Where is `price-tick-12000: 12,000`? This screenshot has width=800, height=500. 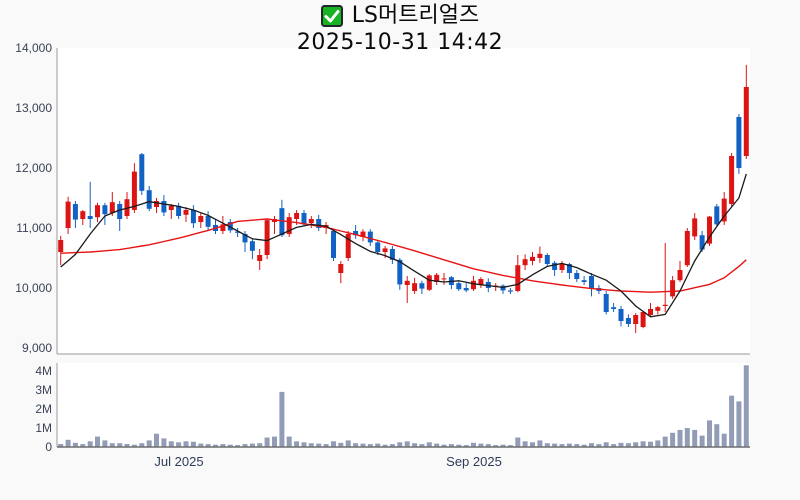
price-tick-12000: 12,000 is located at coordinates (33, 168).